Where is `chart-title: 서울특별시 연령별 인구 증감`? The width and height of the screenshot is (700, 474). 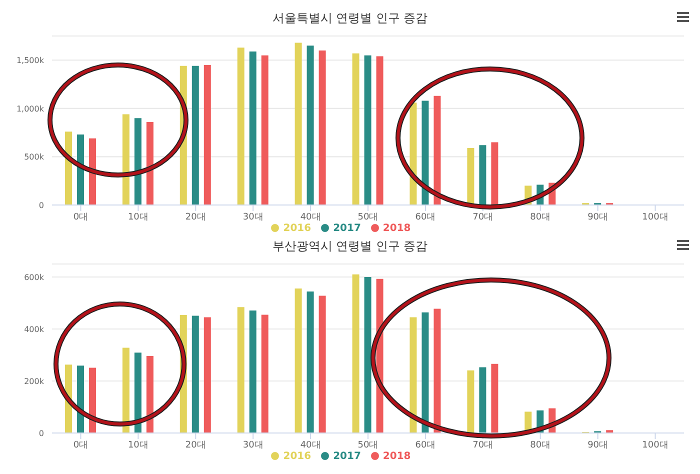
chart-title: 서울특별시 연령별 인구 증감 is located at coordinates (350, 18).